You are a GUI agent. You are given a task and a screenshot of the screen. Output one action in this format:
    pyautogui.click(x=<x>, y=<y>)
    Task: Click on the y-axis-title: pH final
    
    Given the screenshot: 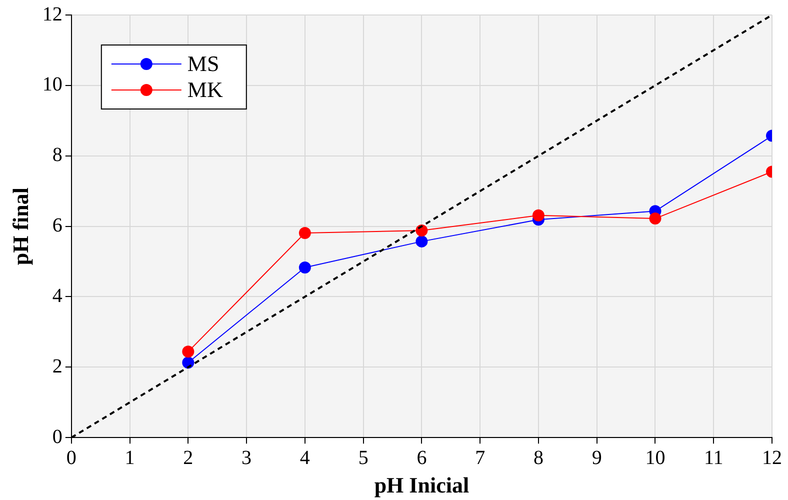 What is the action you would take?
    pyautogui.click(x=20, y=226)
    